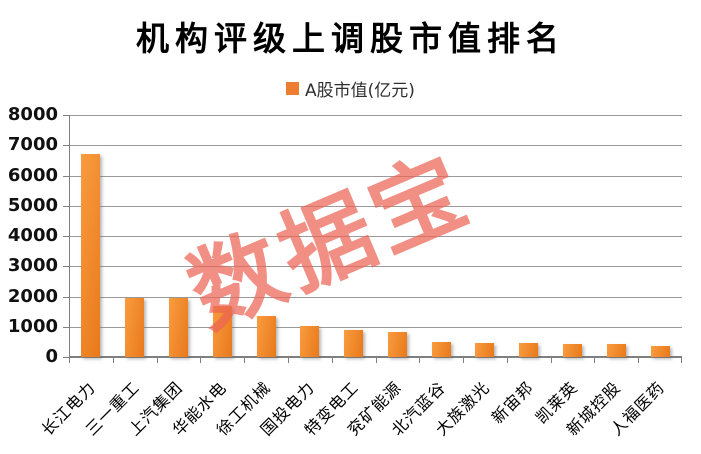 The width and height of the screenshot is (701, 454). I want to click on y-axis-tick-label: 7000, so click(32, 145).